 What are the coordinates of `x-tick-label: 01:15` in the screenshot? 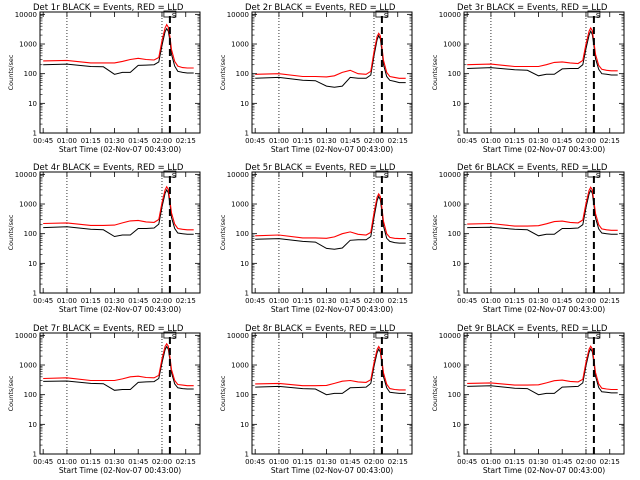 It's located at (303, 141).